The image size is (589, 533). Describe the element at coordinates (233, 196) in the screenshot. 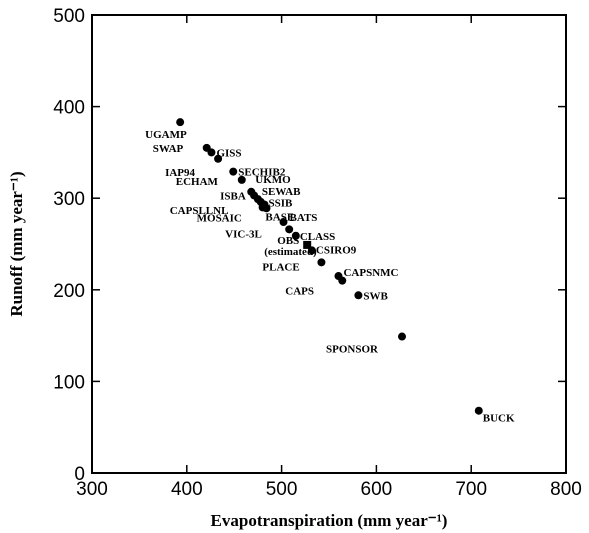

I see `point-label: ISBA` at that location.